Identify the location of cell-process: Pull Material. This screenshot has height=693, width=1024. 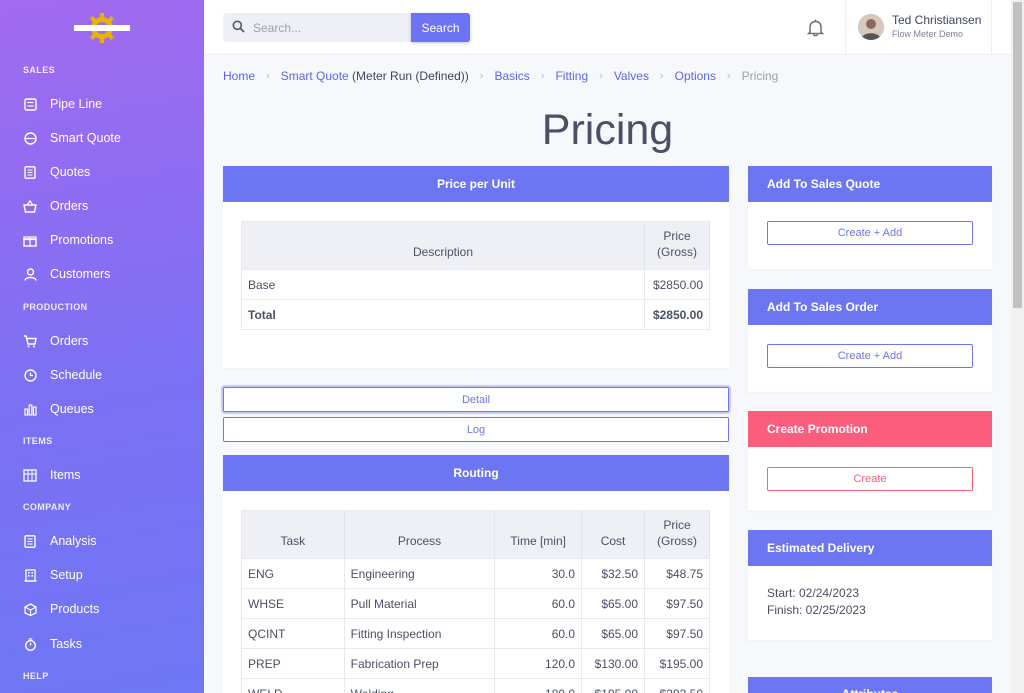
(420, 603).